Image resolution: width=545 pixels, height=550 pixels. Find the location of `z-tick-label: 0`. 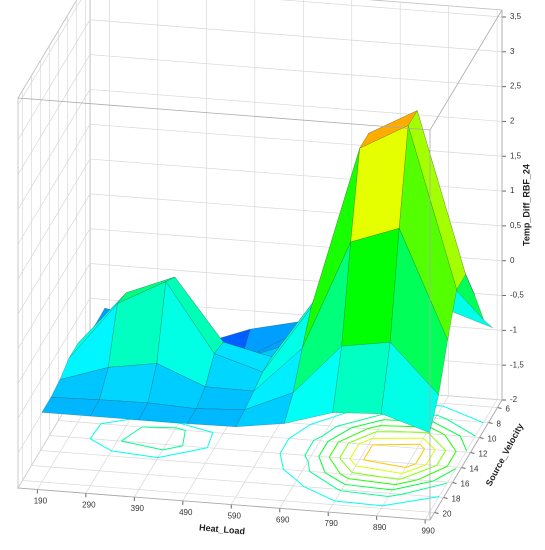

z-tick-label: 0 is located at coordinates (512, 260).